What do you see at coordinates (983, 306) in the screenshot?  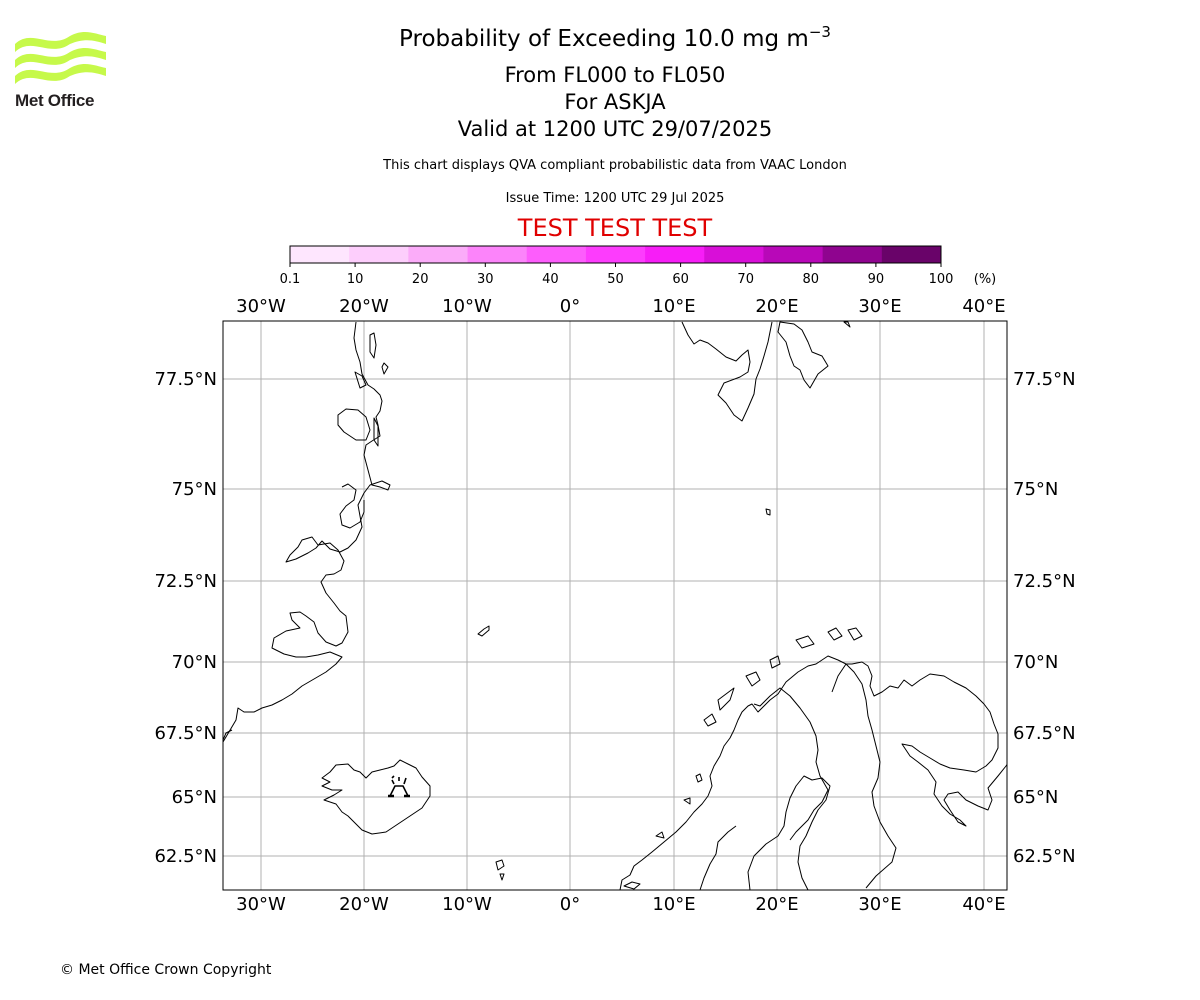 I see `longitude-label-top: 40°E` at bounding box center [983, 306].